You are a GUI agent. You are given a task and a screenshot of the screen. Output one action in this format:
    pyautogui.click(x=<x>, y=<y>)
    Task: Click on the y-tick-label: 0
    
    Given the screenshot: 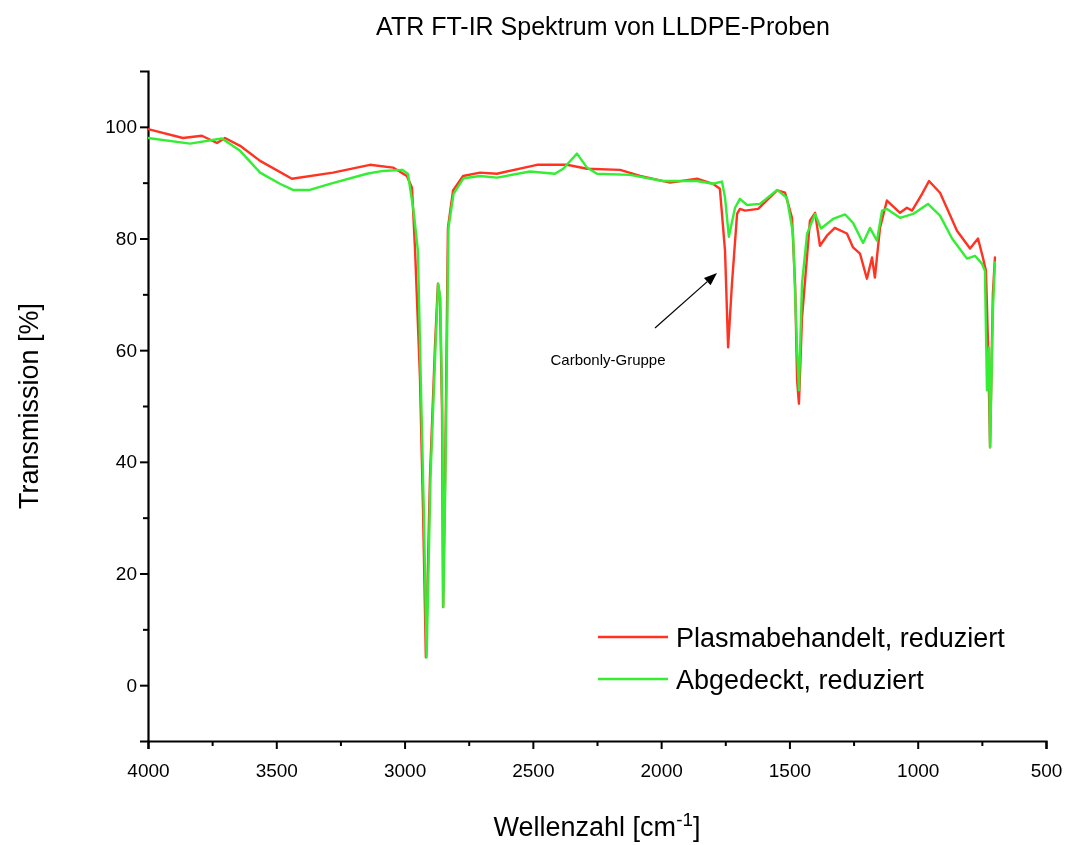 What is the action you would take?
    pyautogui.click(x=131, y=685)
    